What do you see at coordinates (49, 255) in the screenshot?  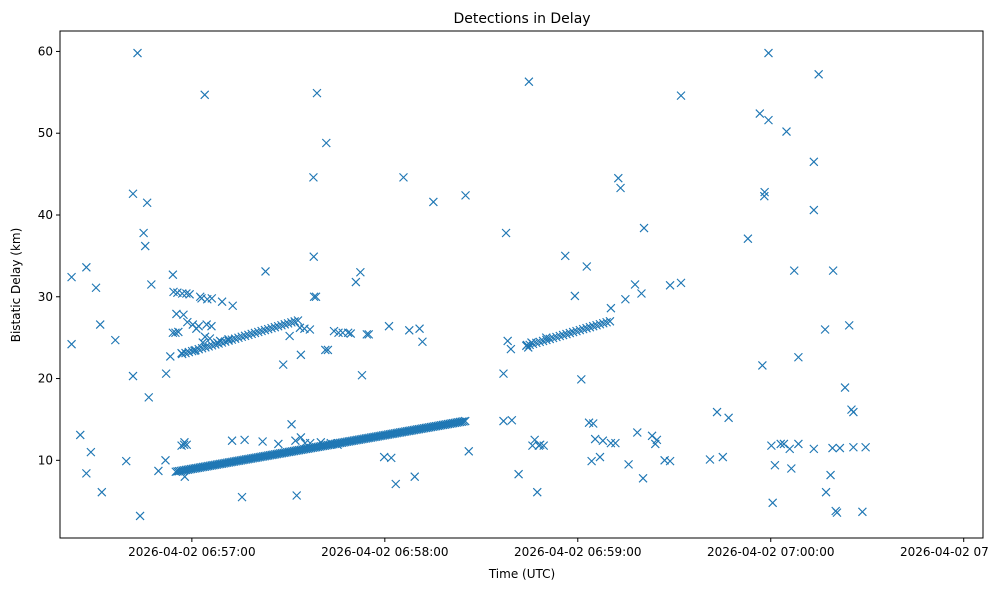 I see `y-axis-ticks: 10 20 30 40 50 60` at bounding box center [49, 255].